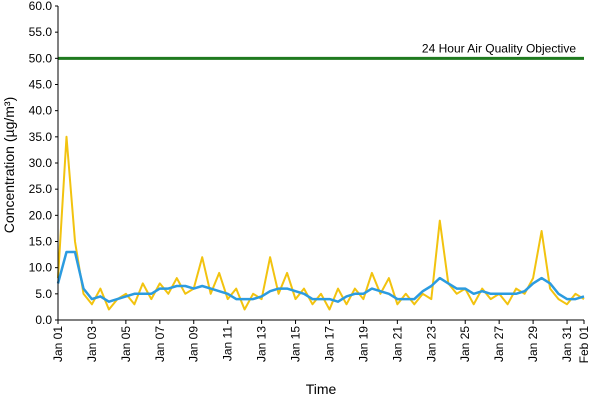  What do you see at coordinates (41, 32) in the screenshot?
I see `y-tick-label: 55.0` at bounding box center [41, 32].